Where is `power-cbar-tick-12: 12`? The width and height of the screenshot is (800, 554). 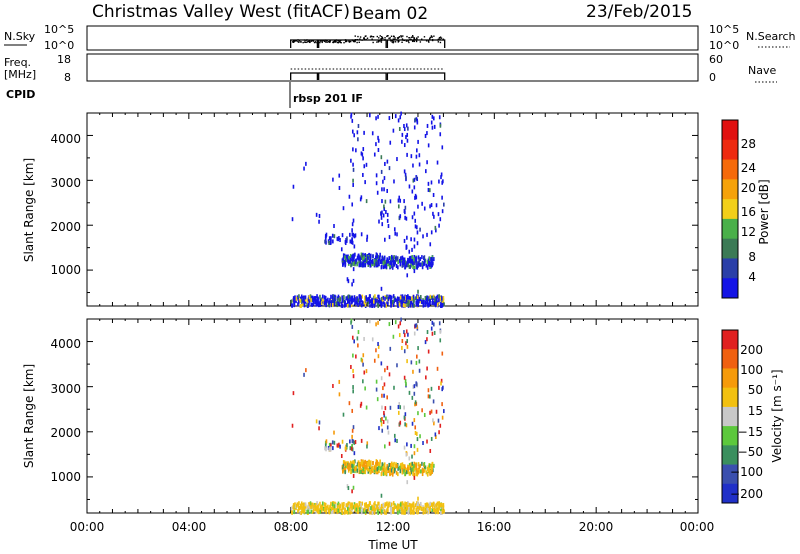 power-cbar-tick-12: 12 is located at coordinates (748, 232).